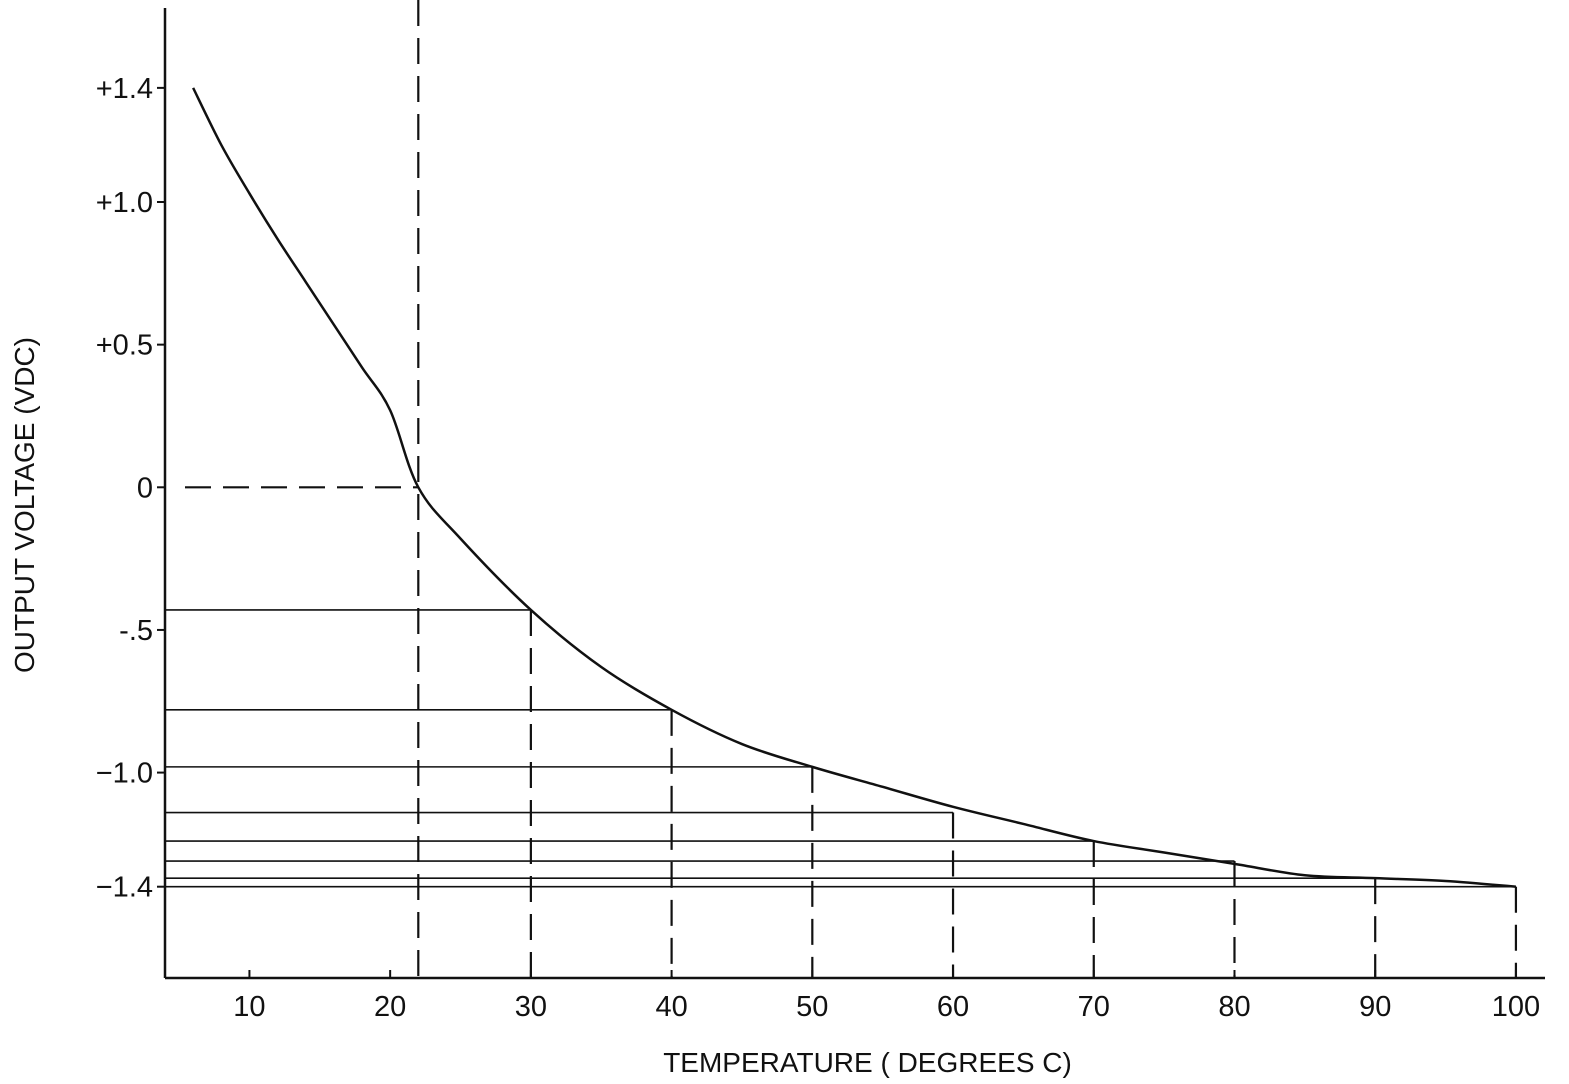  Describe the element at coordinates (249, 1007) in the screenshot. I see `x-tick-label: 10` at that location.